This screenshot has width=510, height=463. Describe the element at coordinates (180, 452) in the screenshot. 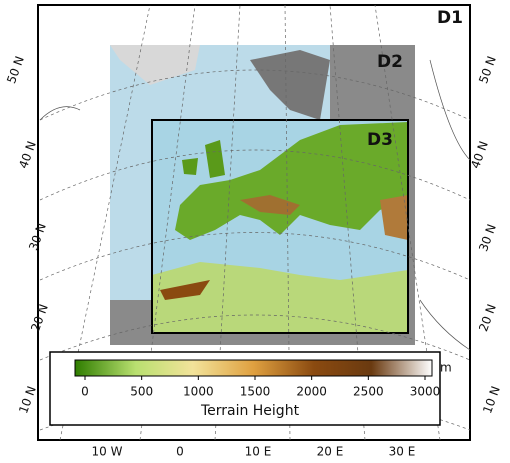

I see `longitude-label: 0` at that location.